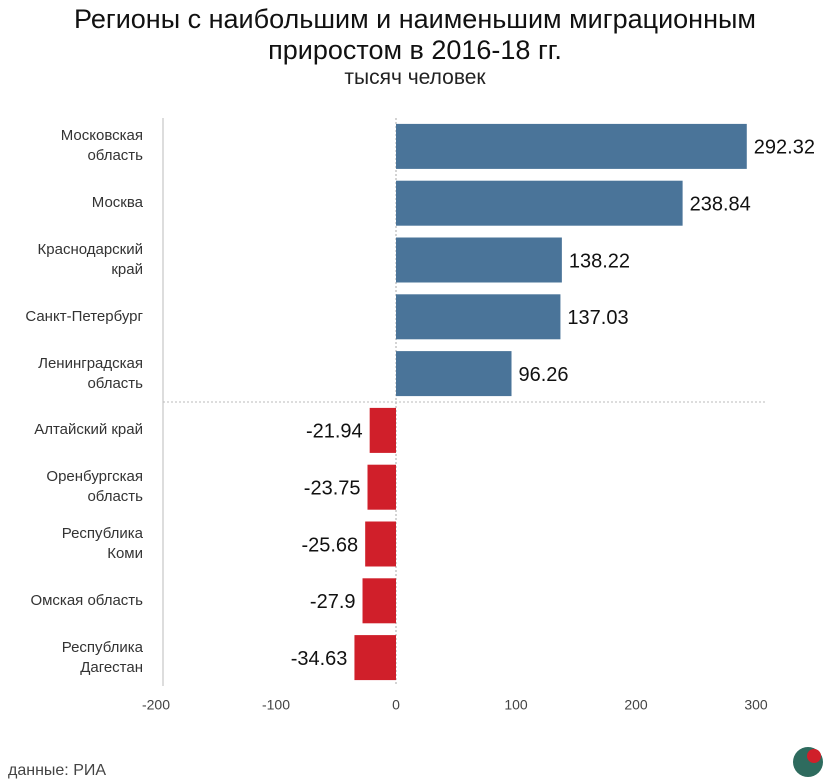 Image resolution: width=830 pixels, height=784 pixels. What do you see at coordinates (57, 770) in the screenshot?
I see `source: данные: РИА` at bounding box center [57, 770].